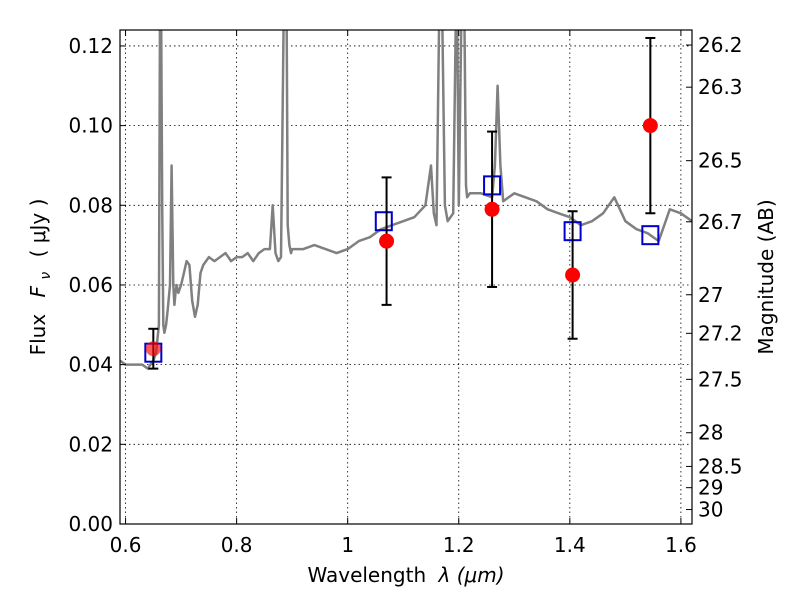 The height and width of the screenshot is (600, 800). What do you see at coordinates (720, 161) in the screenshot?
I see `y-right-tick-label: 26.5` at bounding box center [720, 161].